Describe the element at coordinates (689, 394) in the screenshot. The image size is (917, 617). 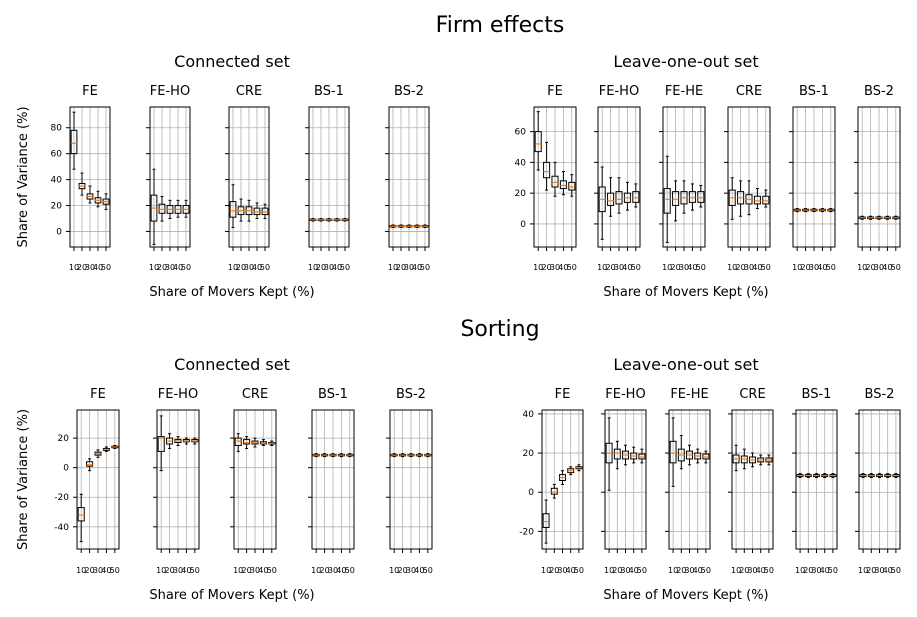
I see `panel-title: FE-HE` at that location.